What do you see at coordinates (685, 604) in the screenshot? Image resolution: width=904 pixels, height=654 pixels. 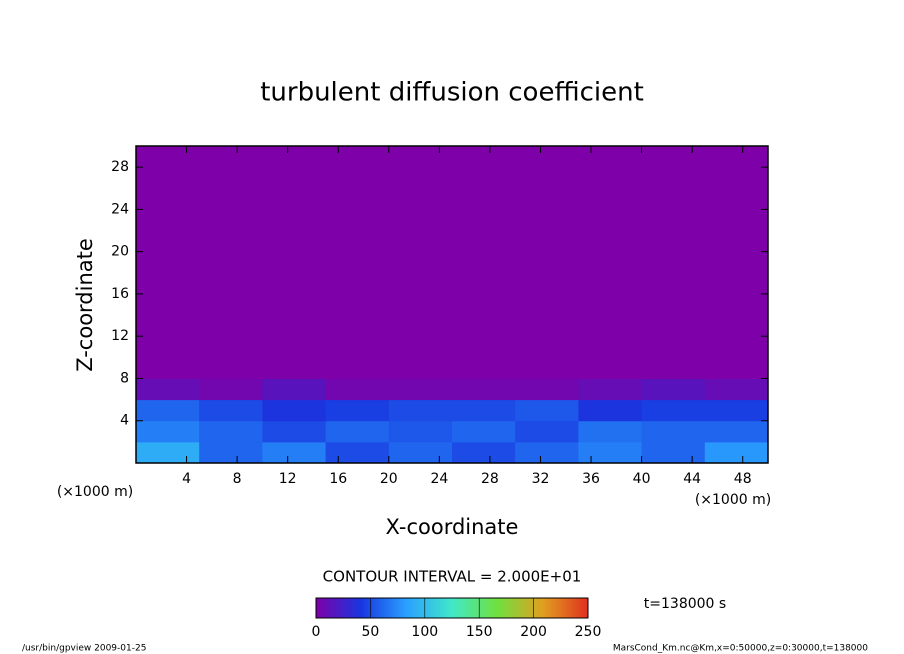 I see `time-label: t=138000 s` at bounding box center [685, 604].